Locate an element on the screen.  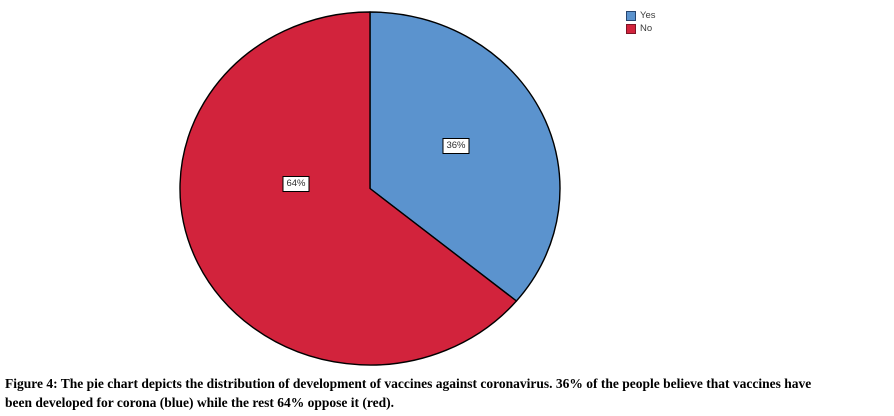
chart-legend: Yes No is located at coordinates (641, 22).